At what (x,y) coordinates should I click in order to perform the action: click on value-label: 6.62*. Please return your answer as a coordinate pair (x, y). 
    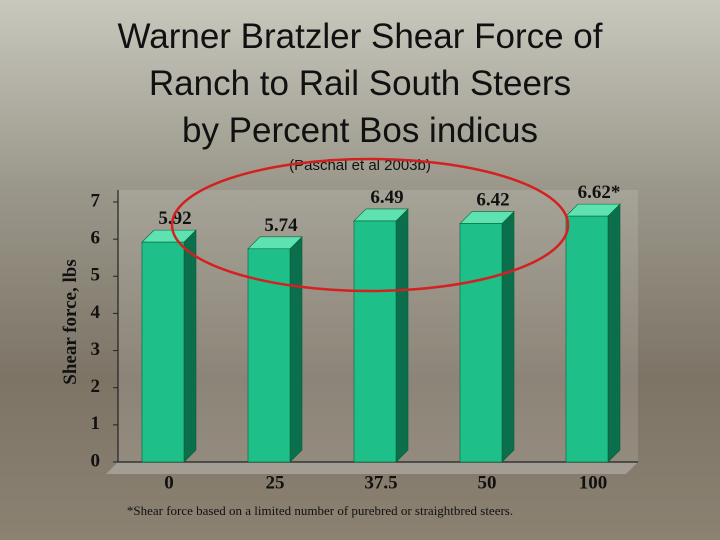
    Looking at the image, I should click on (599, 192).